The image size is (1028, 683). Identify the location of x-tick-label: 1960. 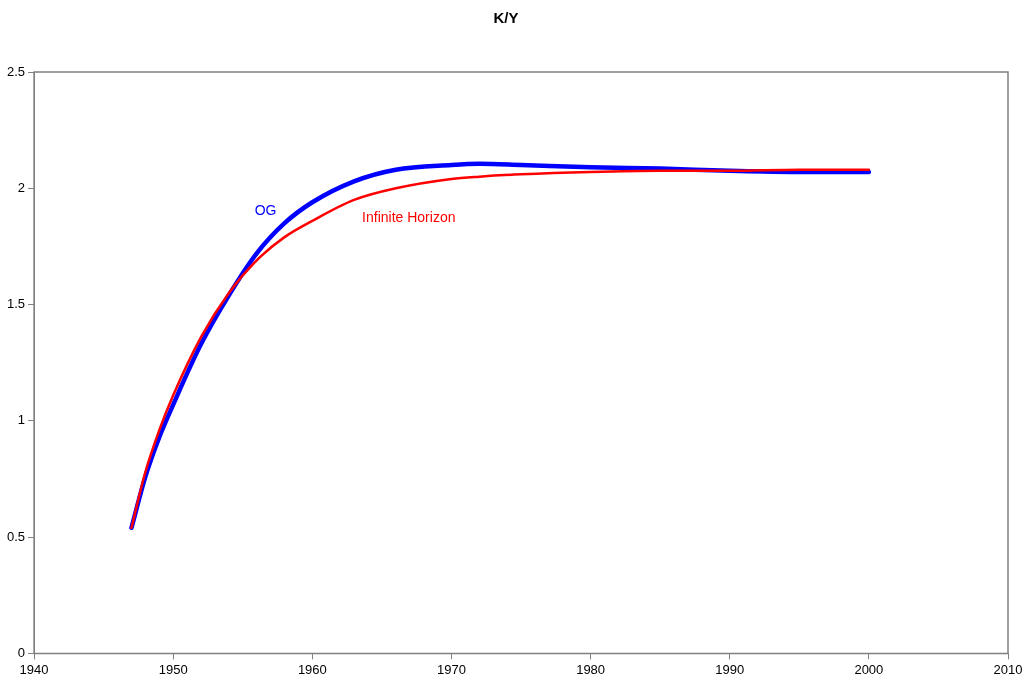
(312, 669).